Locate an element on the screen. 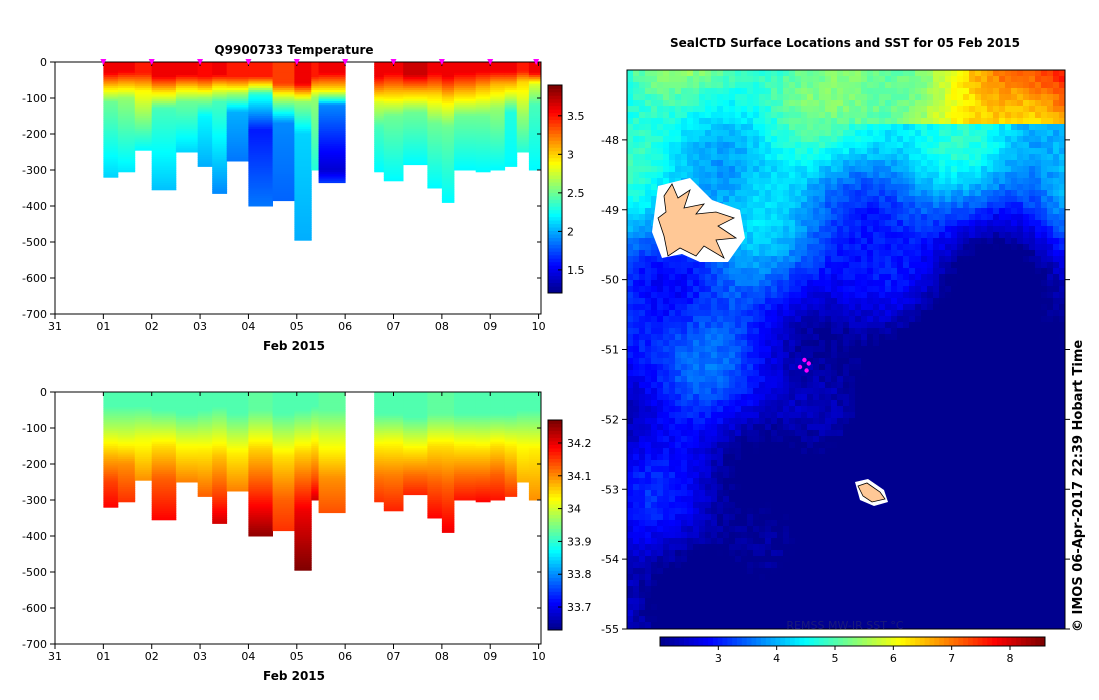 This screenshot has height=700, width=1099. temperature-profile-4-cell is located at coordinates (187, 91).